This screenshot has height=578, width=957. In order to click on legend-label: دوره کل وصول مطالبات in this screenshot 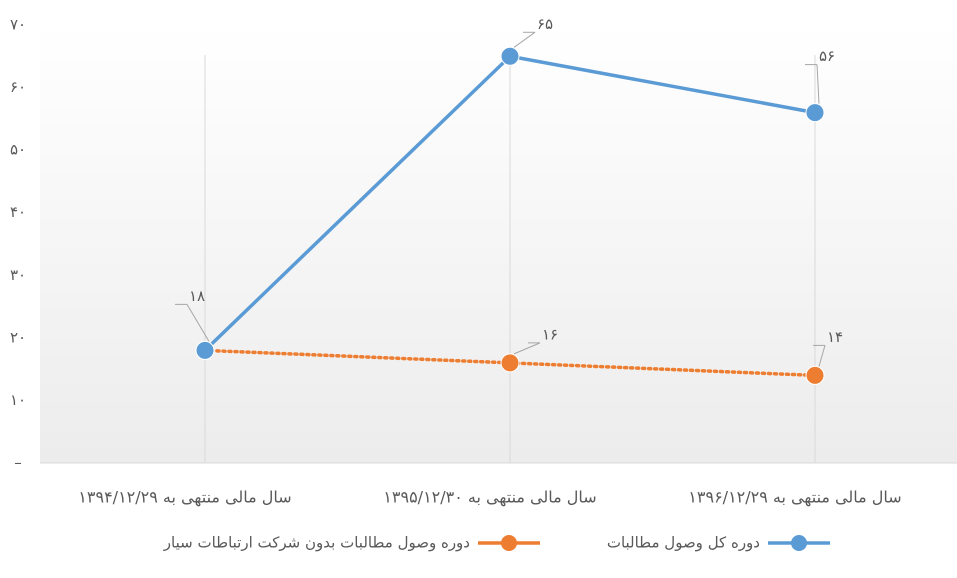, I will do `click(683, 543)`.